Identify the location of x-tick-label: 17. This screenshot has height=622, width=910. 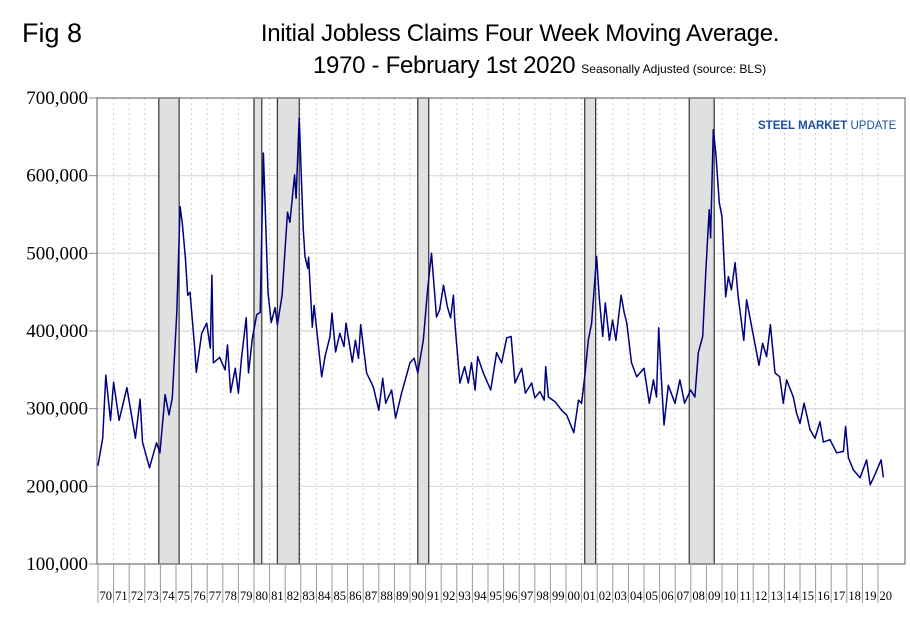
(839, 596).